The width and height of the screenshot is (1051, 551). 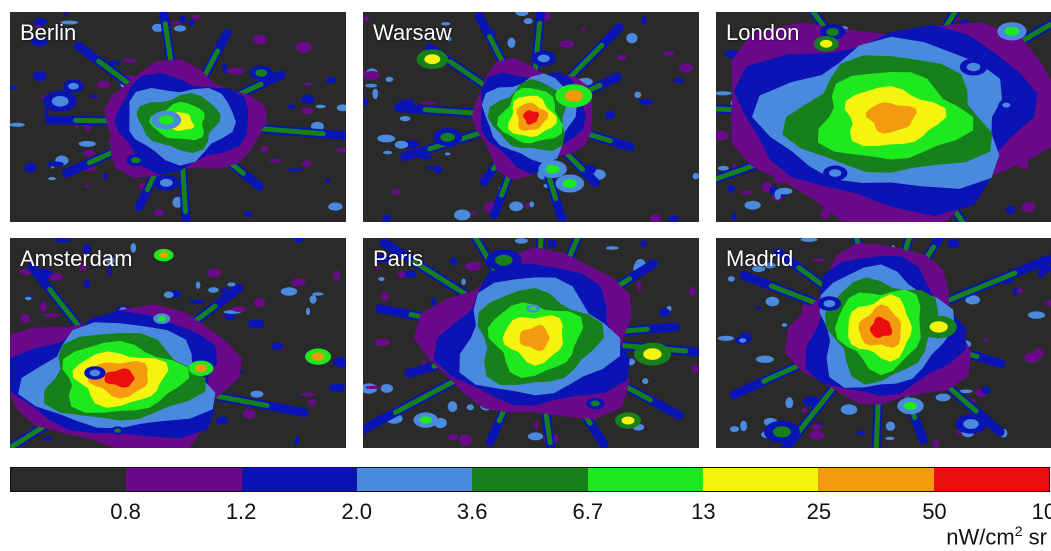 I want to click on light-map-warsaw, so click(x=531, y=117).